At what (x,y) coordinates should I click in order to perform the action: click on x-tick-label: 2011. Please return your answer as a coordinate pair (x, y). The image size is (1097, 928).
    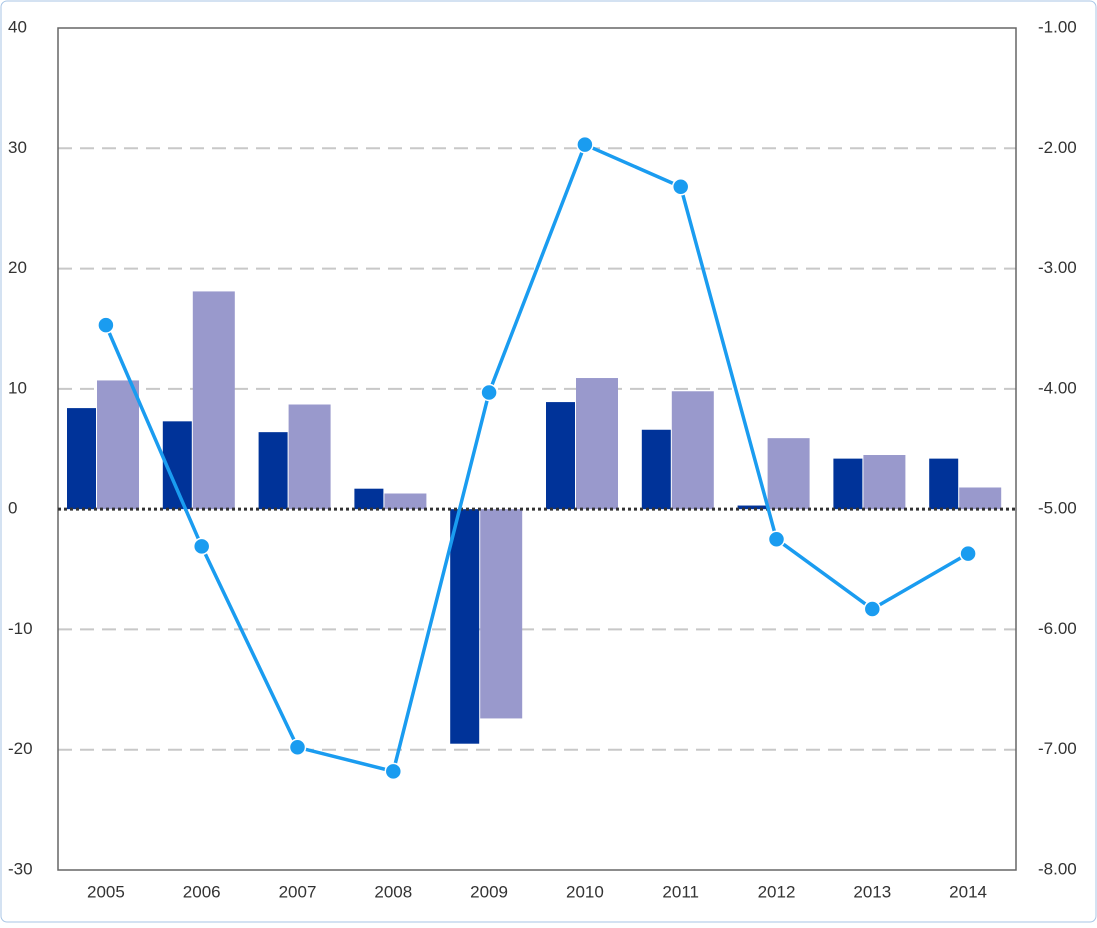
    Looking at the image, I should click on (680, 891).